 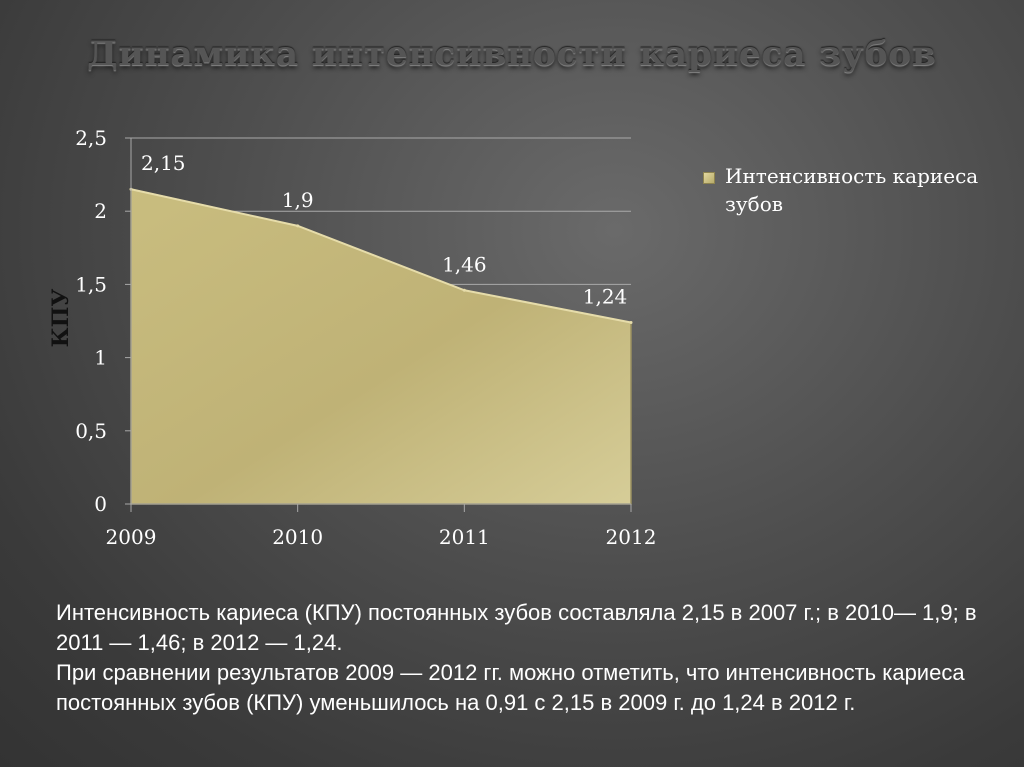 I want to click on y-tick-label: 1,5, so click(x=91, y=284).